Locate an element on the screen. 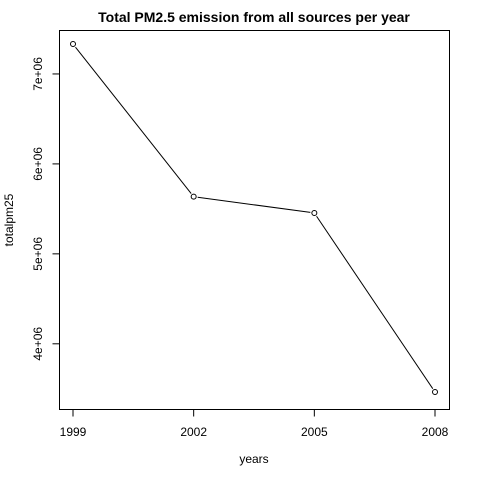 The width and height of the screenshot is (480, 485). y-tick-label: 4e+06 is located at coordinates (38, 344).